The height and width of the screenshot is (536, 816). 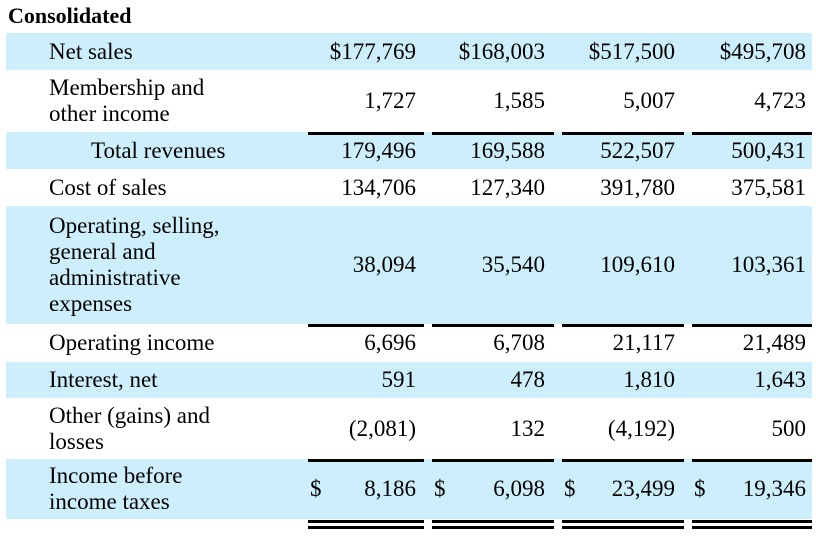 I want to click on value-cell: 375,581, so click(x=768, y=187).